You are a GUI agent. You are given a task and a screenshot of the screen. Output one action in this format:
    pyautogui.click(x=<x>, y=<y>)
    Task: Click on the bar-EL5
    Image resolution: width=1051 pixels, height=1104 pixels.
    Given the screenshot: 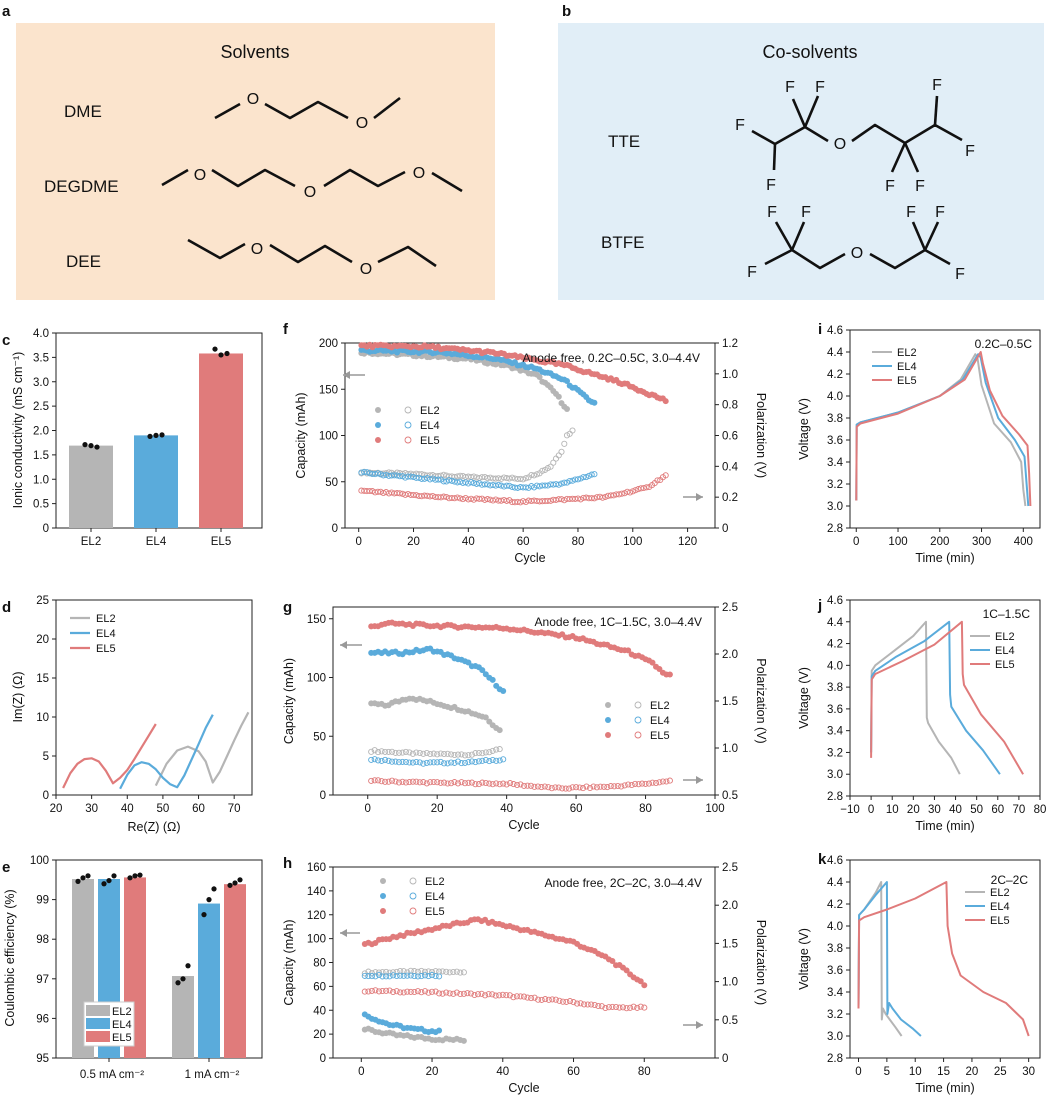 What is the action you would take?
    pyautogui.click(x=221, y=440)
    